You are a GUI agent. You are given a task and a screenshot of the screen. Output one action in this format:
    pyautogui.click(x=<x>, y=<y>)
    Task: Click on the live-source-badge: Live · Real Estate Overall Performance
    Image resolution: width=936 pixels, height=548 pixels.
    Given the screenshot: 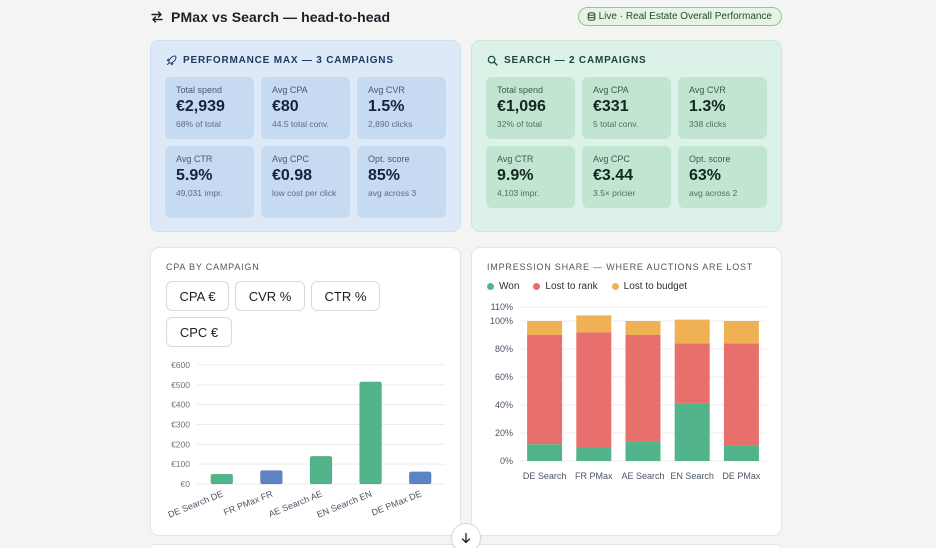 What is the action you would take?
    pyautogui.click(x=679, y=16)
    